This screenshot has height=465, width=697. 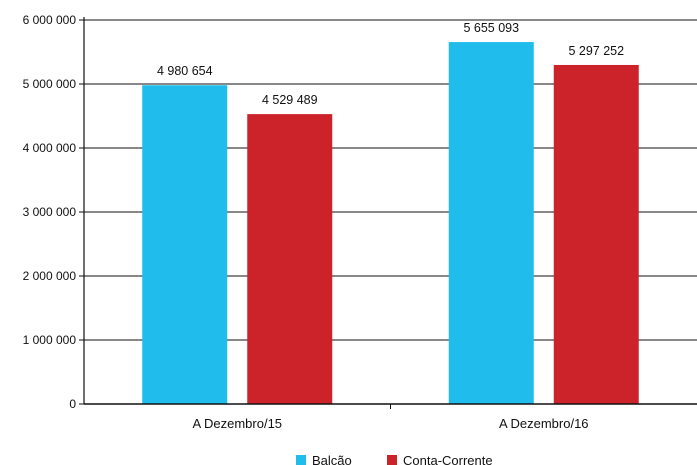 What do you see at coordinates (390, 423) in the screenshot?
I see `x-axis-categories: A Dezembro/15 A Dezembro/16` at bounding box center [390, 423].